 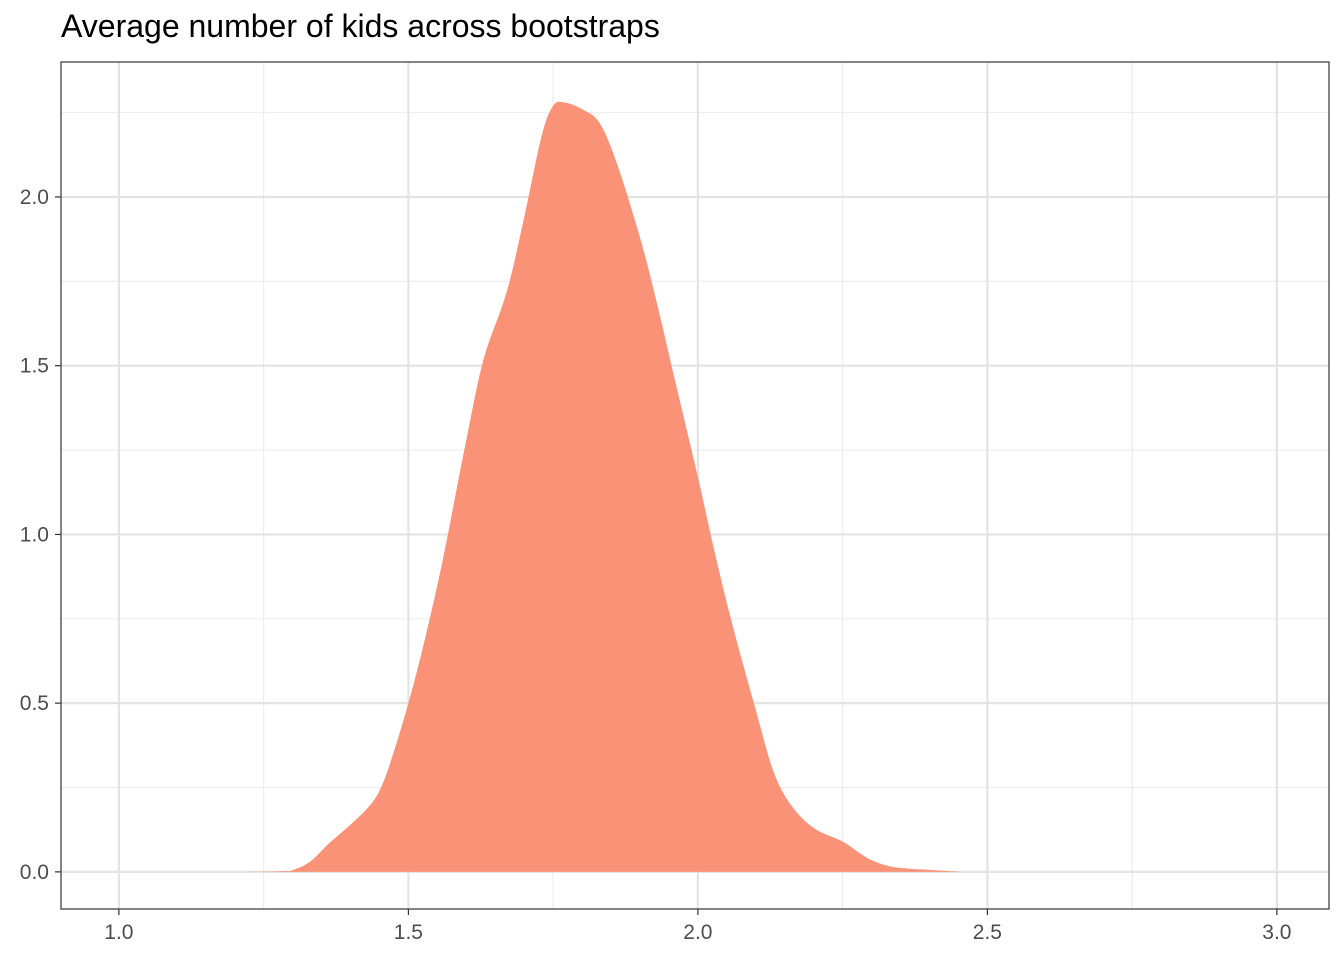 What do you see at coordinates (697, 932) in the screenshot?
I see `x-tick-label: 2.0` at bounding box center [697, 932].